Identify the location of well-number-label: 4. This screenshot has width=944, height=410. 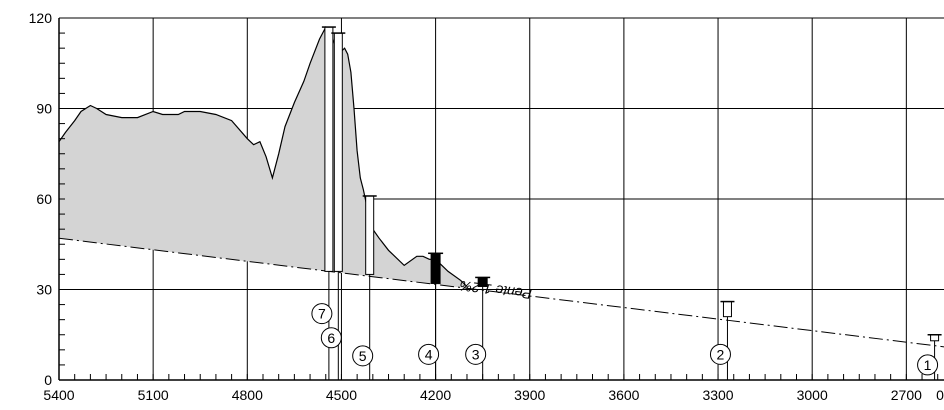
(429, 354).